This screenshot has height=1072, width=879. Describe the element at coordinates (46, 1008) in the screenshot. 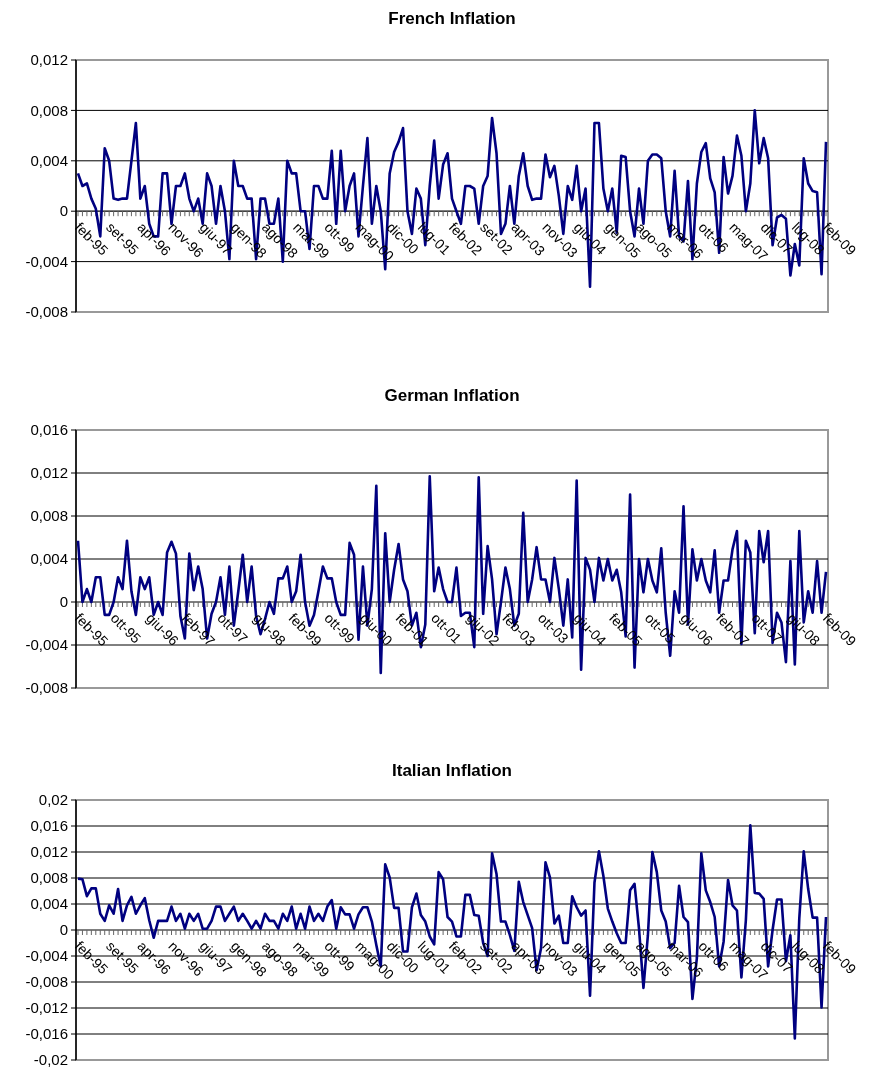

I see `y-tick-label: -0,012` at that location.